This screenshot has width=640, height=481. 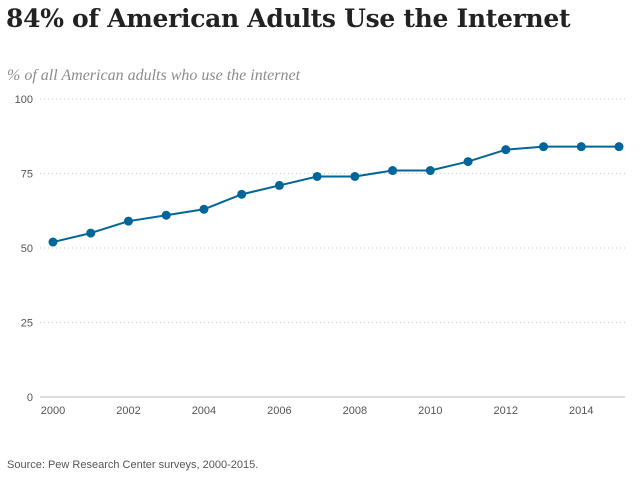 I want to click on x-tick: 2002, so click(x=128, y=411).